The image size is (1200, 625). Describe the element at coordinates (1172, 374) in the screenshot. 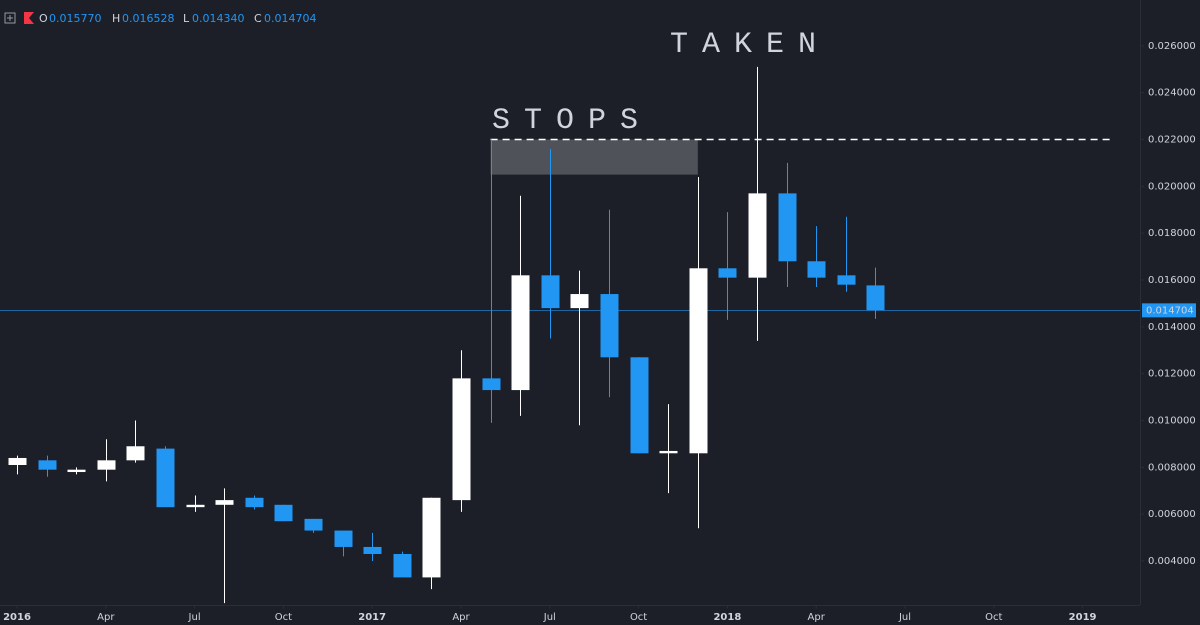

I see `y-tick-label: 0.012000` at that location.